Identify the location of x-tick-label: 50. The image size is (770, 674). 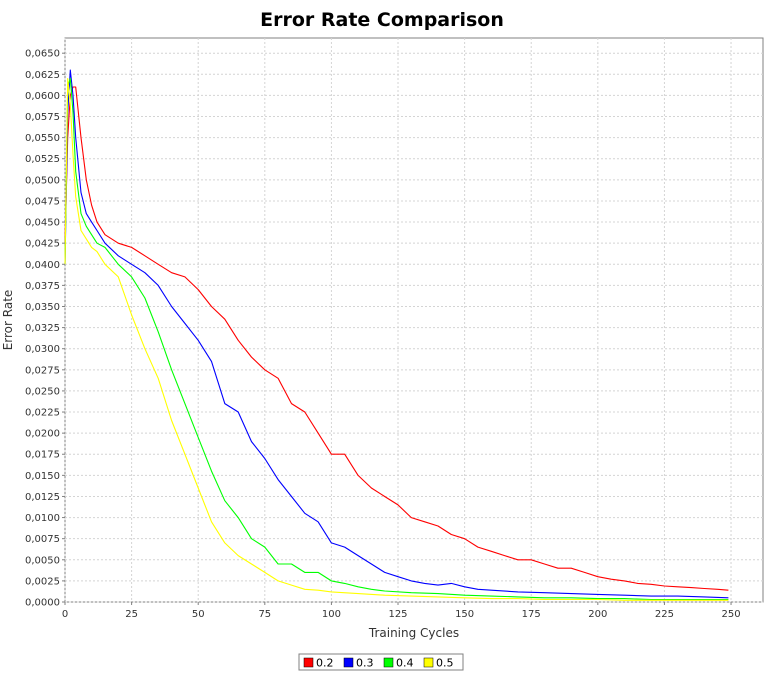
(198, 614).